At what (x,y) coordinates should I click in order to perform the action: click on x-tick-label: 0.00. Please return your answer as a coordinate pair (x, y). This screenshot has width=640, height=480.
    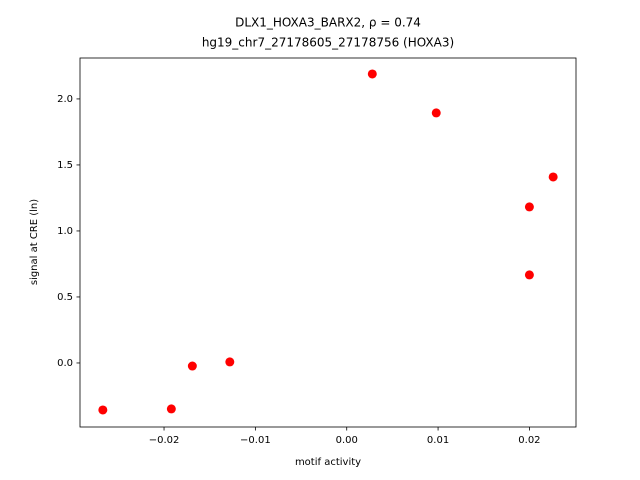
    Looking at the image, I should click on (347, 440).